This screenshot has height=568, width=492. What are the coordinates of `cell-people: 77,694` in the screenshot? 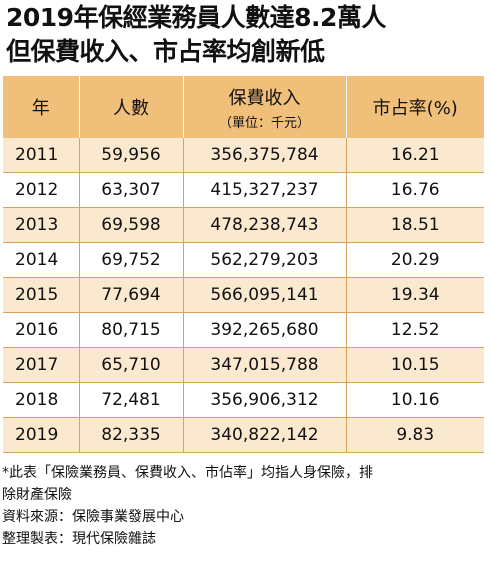 It's located at (131, 295).